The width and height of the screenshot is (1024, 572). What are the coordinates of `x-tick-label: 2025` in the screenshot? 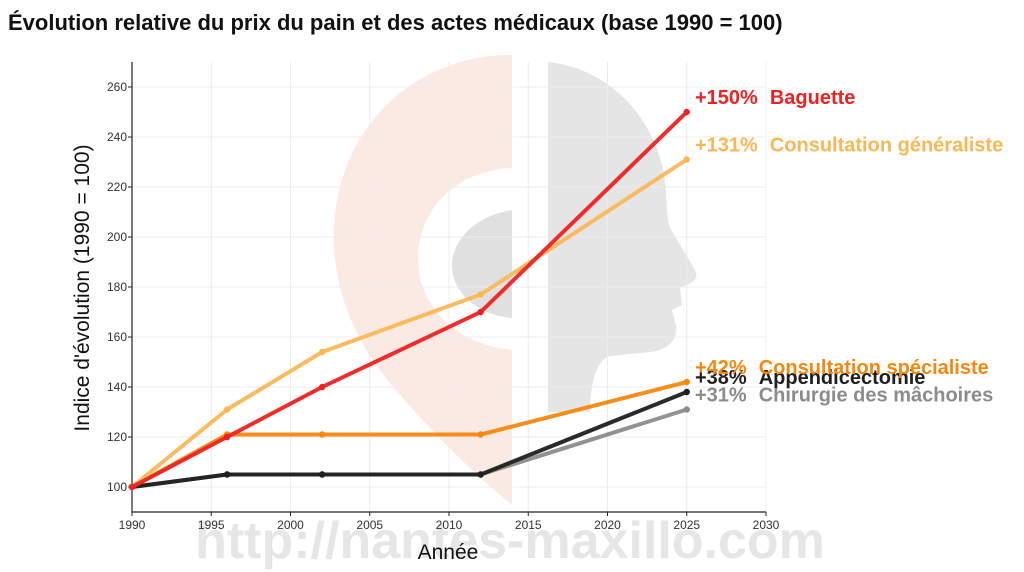 It's located at (686, 525).